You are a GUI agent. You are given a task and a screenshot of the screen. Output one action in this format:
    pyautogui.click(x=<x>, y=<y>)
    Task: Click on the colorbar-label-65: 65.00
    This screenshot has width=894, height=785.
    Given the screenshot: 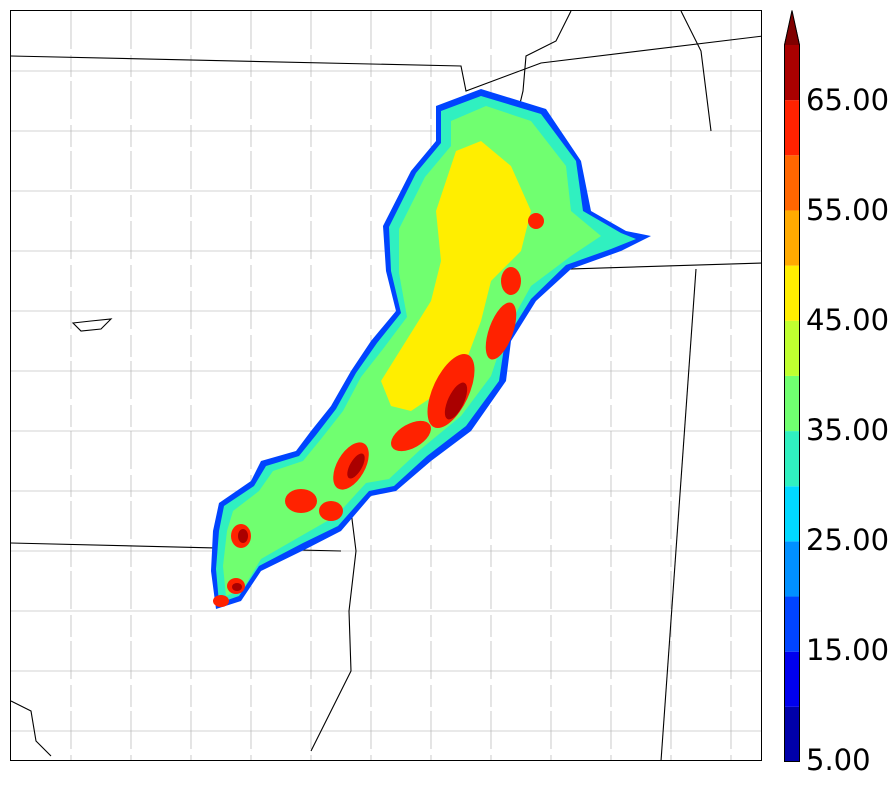 What is the action you would take?
    pyautogui.click(x=848, y=100)
    